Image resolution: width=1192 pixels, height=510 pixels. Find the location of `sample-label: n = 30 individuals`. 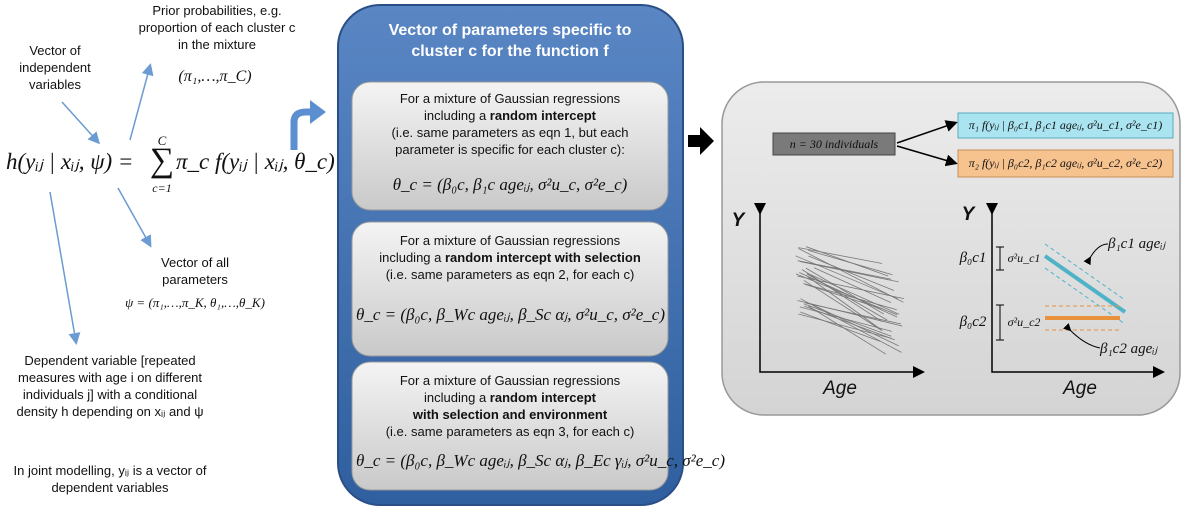

sample-label: n = 30 individuals is located at coordinates (834, 144).